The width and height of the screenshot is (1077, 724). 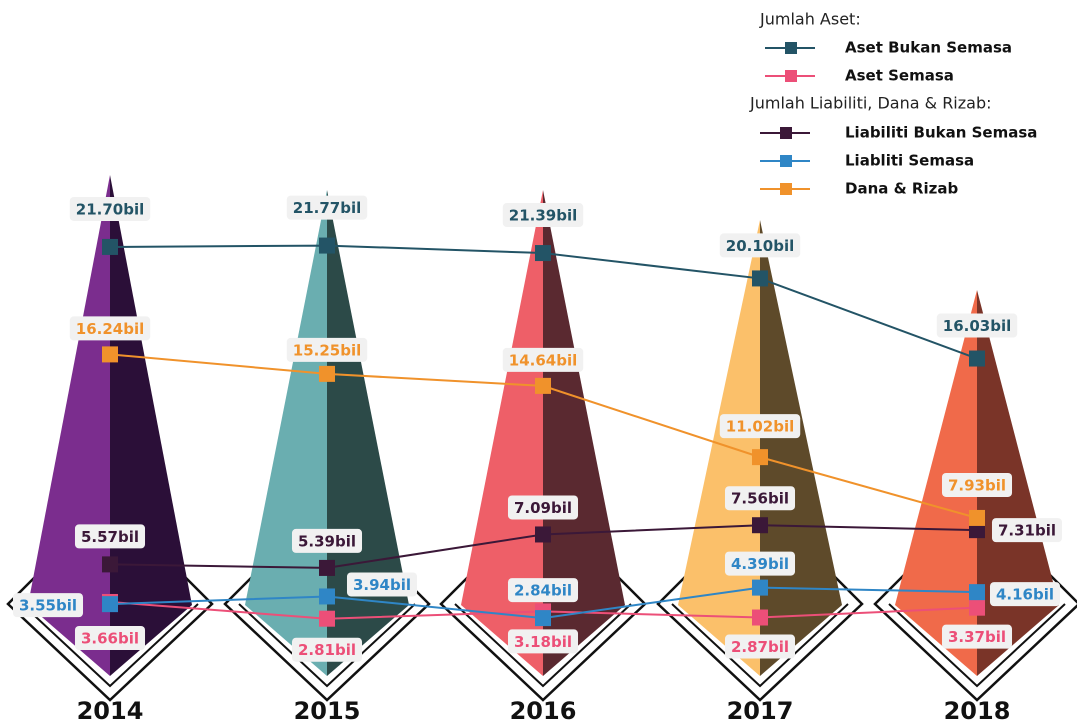 I want to click on value-label: 4.39bil, so click(x=760, y=564).